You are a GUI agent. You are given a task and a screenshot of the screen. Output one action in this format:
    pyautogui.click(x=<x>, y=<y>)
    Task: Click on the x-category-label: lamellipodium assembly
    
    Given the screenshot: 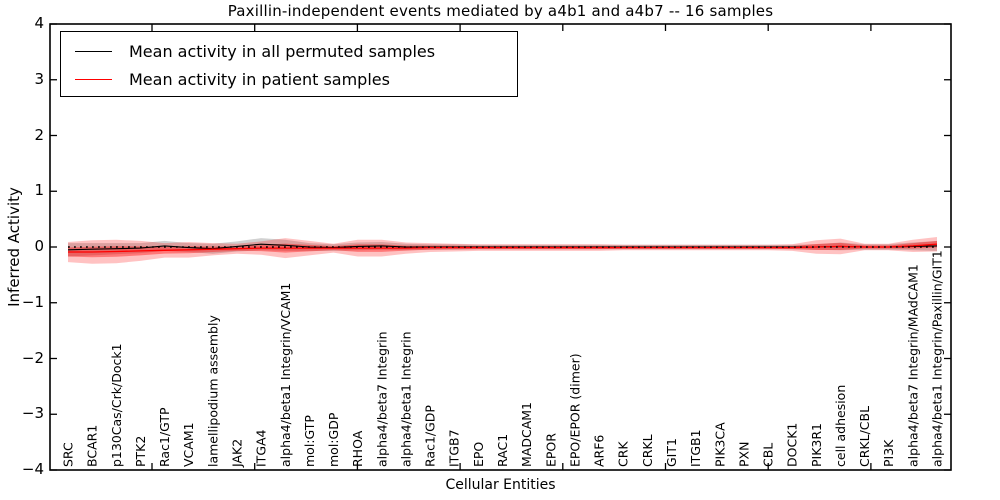 What is the action you would take?
    pyautogui.click(x=212, y=391)
    